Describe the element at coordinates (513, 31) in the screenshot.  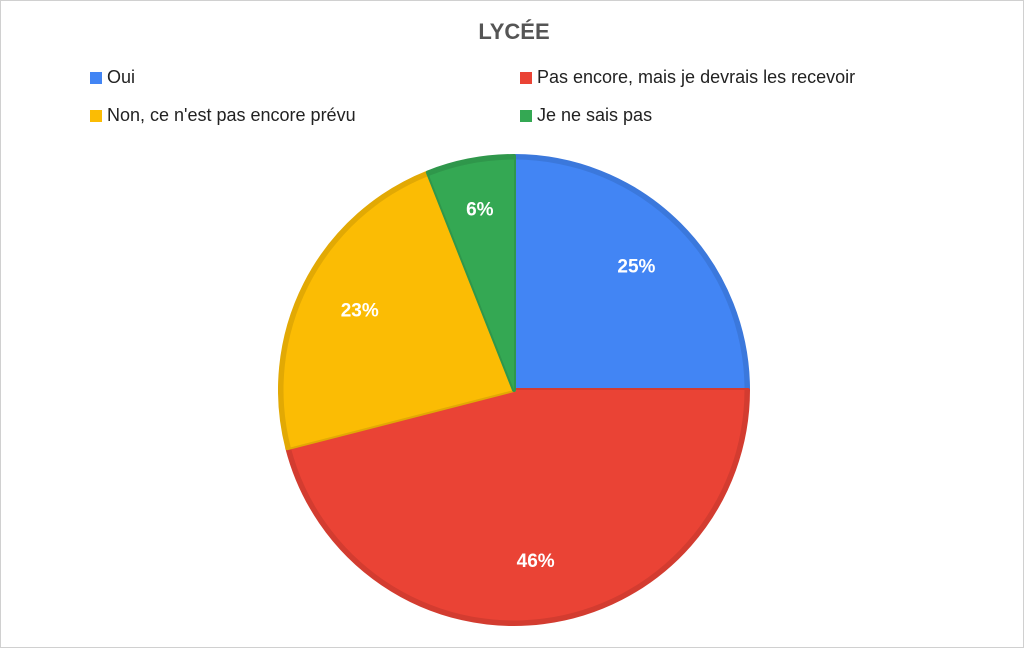
I see `chart-title: LYCÉE` at that location.